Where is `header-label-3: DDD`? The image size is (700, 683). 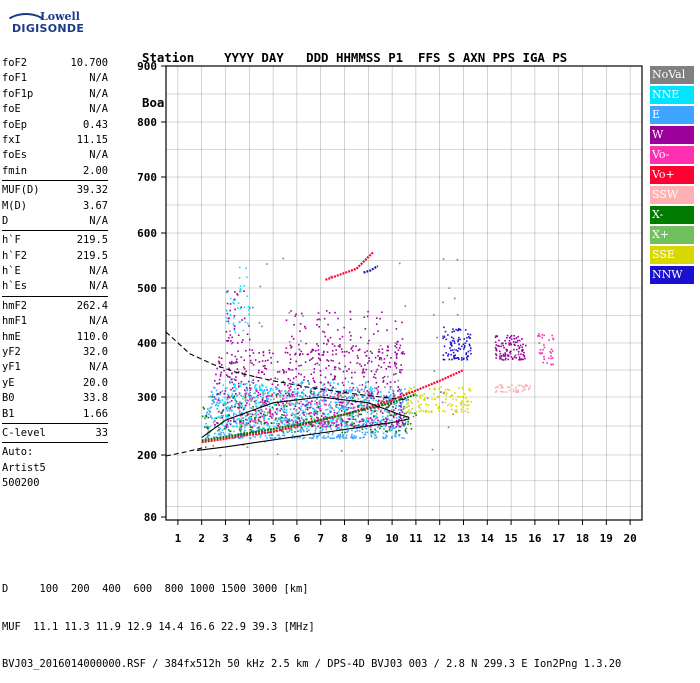 header-label-3: DDD is located at coordinates (321, 57).